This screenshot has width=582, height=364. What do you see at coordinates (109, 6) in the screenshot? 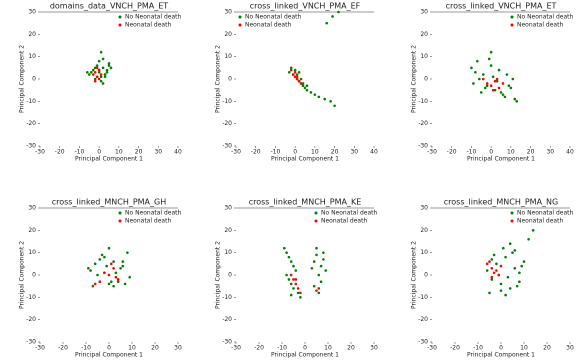
I see `chart-title: domains_data_VNCH_PMA_ET` at bounding box center [109, 6].